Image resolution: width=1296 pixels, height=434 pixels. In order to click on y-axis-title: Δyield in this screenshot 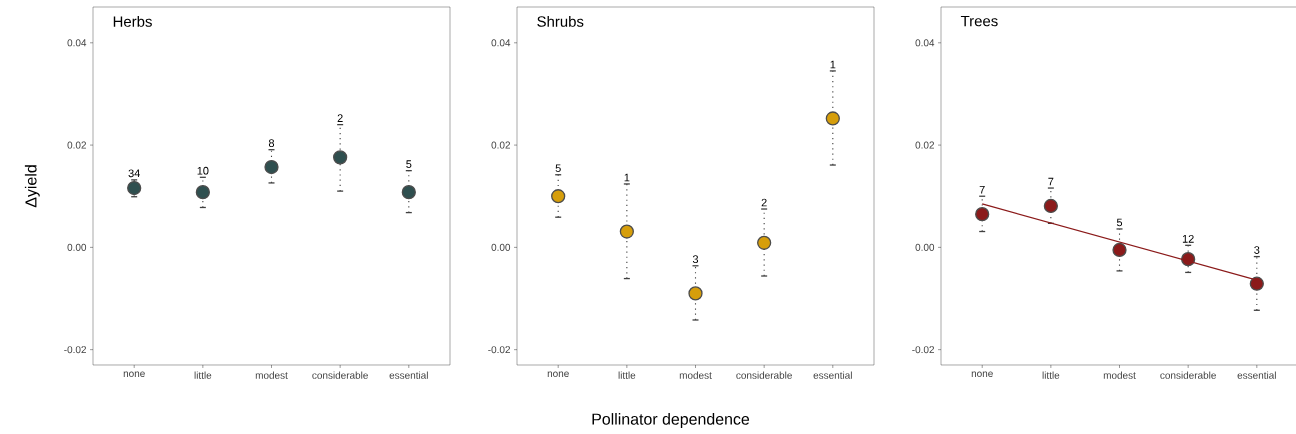, I will do `click(32, 186)`.